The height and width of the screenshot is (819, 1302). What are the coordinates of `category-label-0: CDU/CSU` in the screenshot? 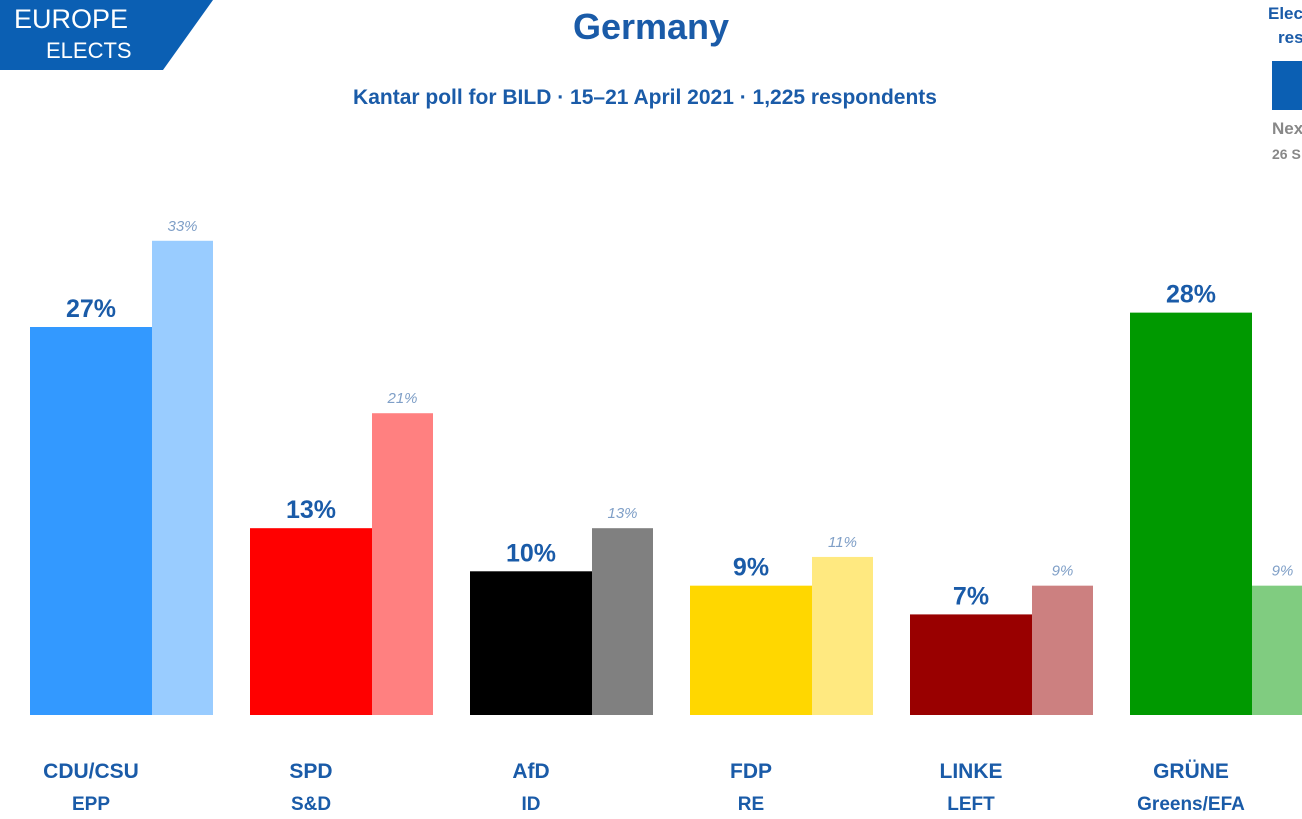 It's located at (91, 771).